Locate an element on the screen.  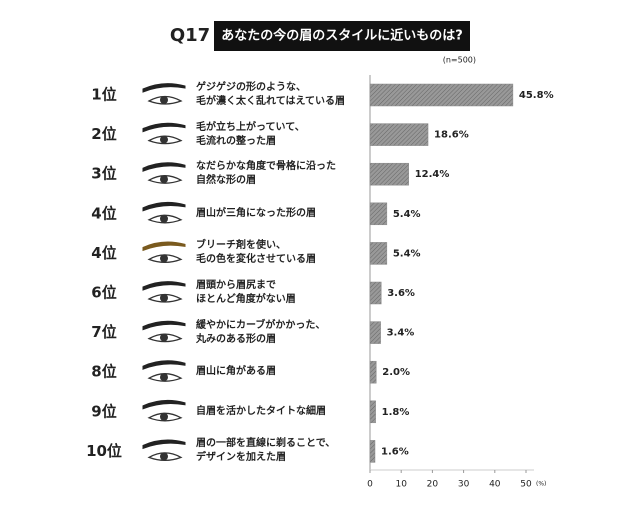
chart-title: あなたの今の眉のスタイルに近いものは? is located at coordinates (342, 36).